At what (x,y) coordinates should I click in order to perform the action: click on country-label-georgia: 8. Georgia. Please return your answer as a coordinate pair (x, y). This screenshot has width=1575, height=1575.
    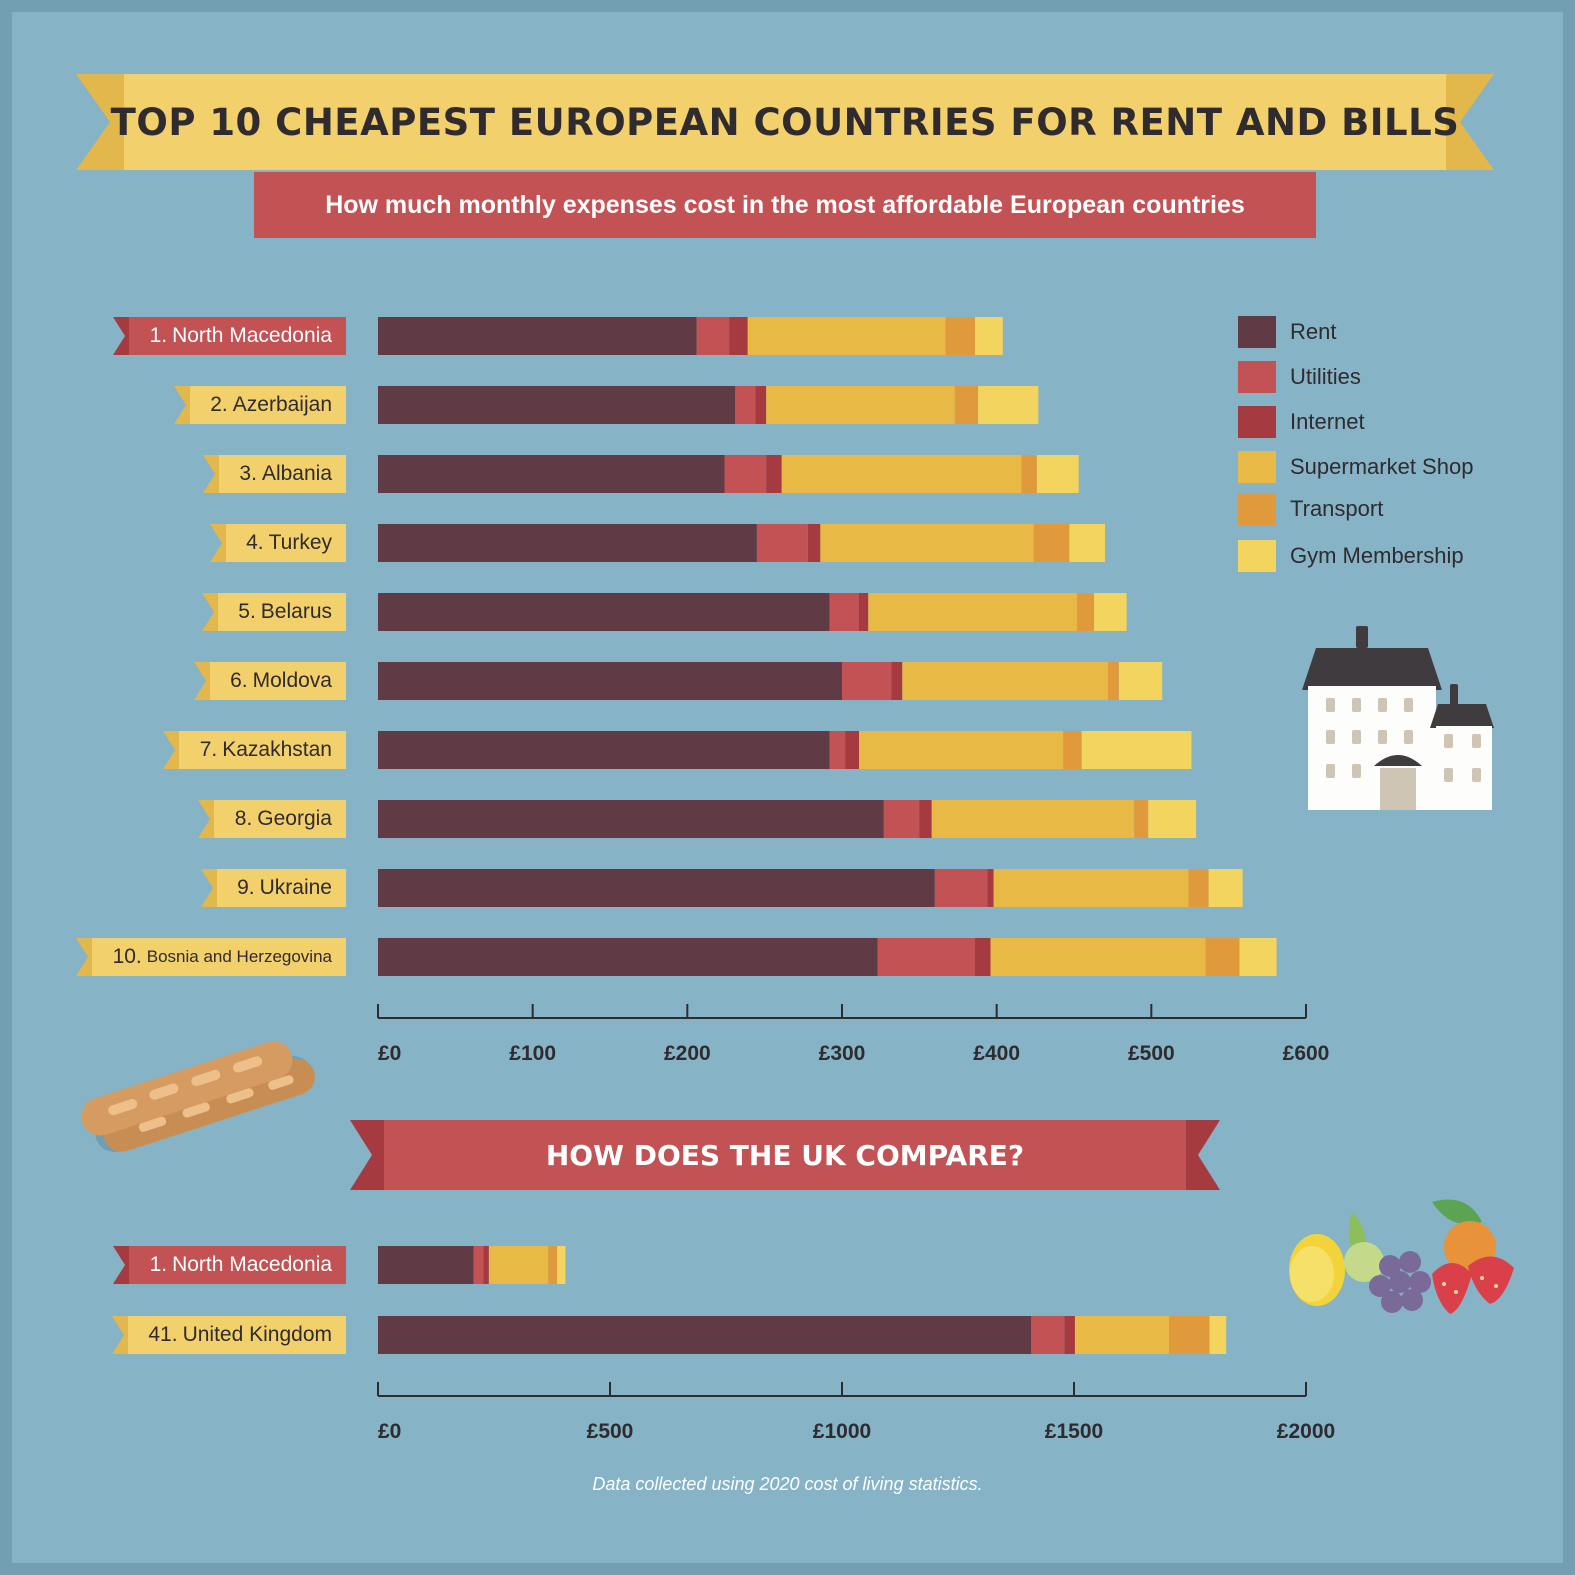
    Looking at the image, I should click on (272, 819).